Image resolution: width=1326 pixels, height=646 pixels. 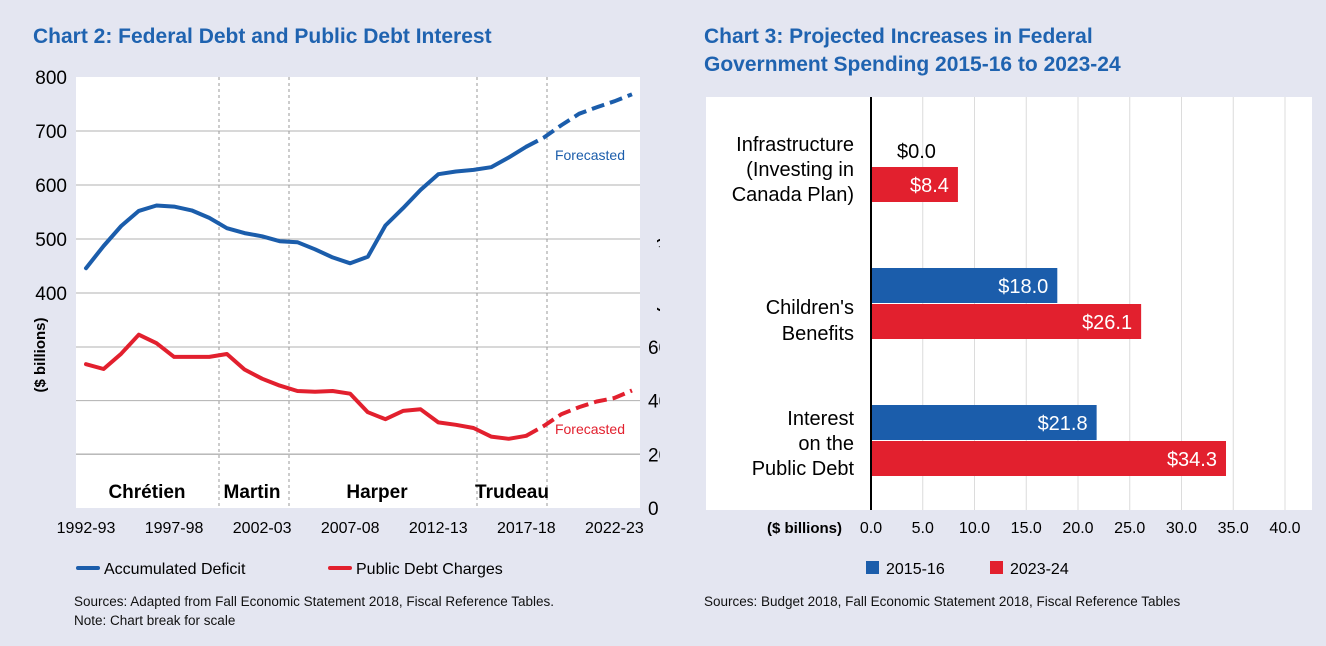 What do you see at coordinates (803, 469) in the screenshot?
I see `chart3-category-label: Public Debt` at bounding box center [803, 469].